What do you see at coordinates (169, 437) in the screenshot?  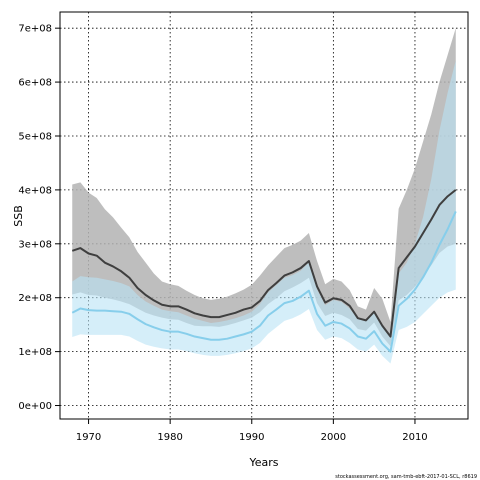 I see `x-tick-label: 1980` at bounding box center [169, 437].